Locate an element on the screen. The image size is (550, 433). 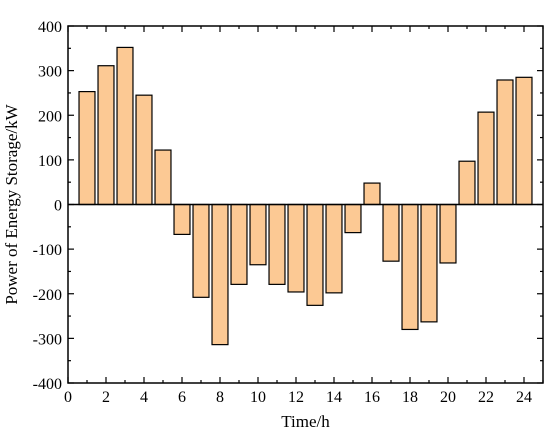
x-tick-label: 4 is located at coordinates (144, 397).